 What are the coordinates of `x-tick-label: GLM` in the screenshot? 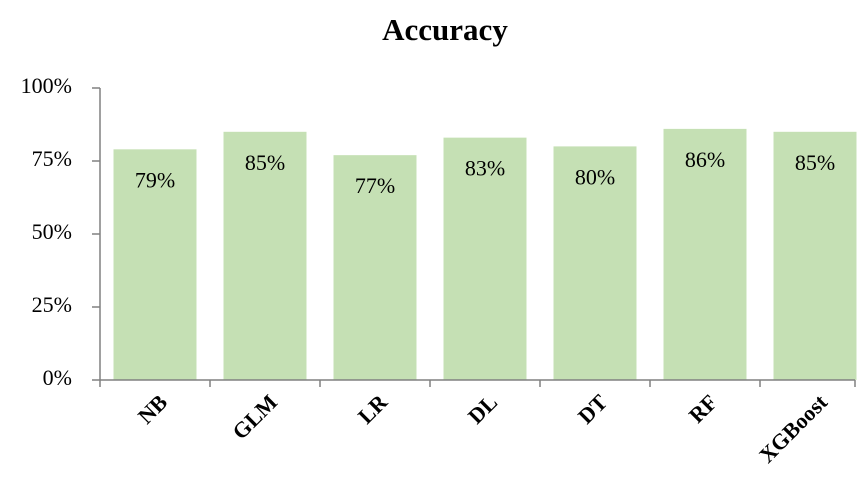 It's located at (254, 416).